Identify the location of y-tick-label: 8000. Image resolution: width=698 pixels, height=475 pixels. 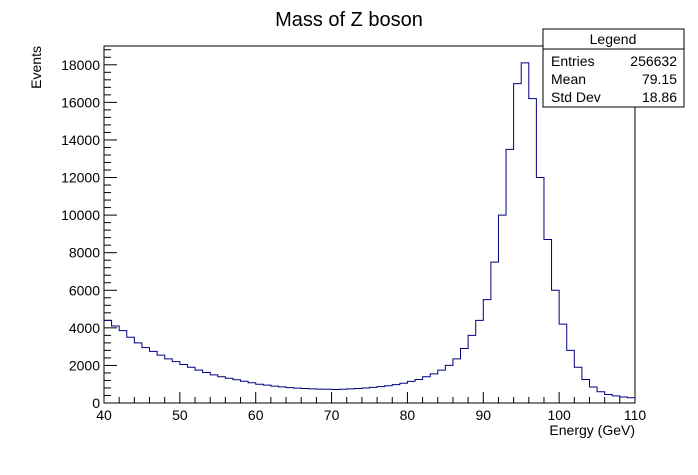
(84, 253).